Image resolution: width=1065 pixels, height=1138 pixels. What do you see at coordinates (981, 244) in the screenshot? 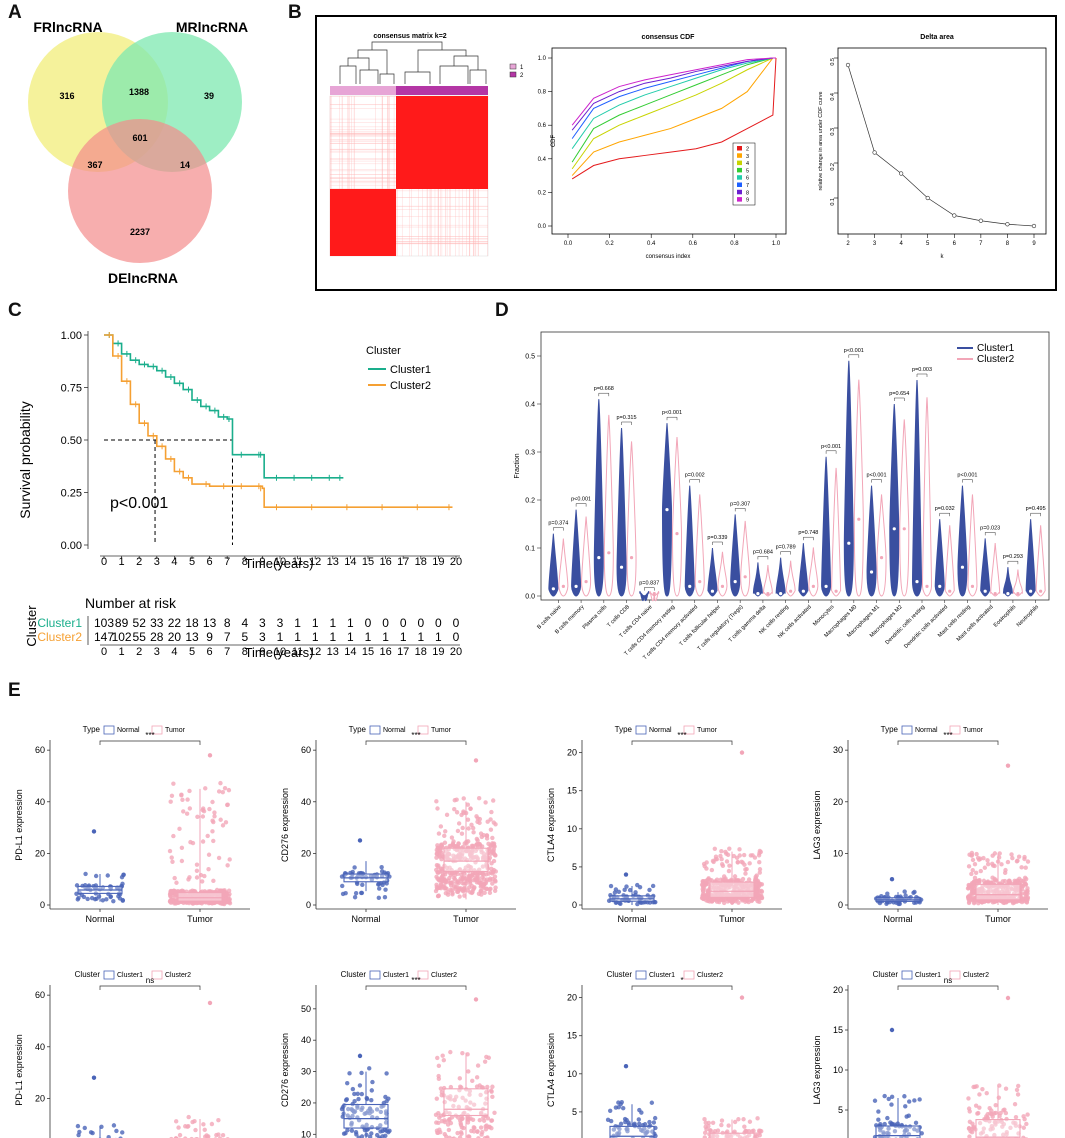
I see `delta-xtick-label: 7` at bounding box center [981, 244].